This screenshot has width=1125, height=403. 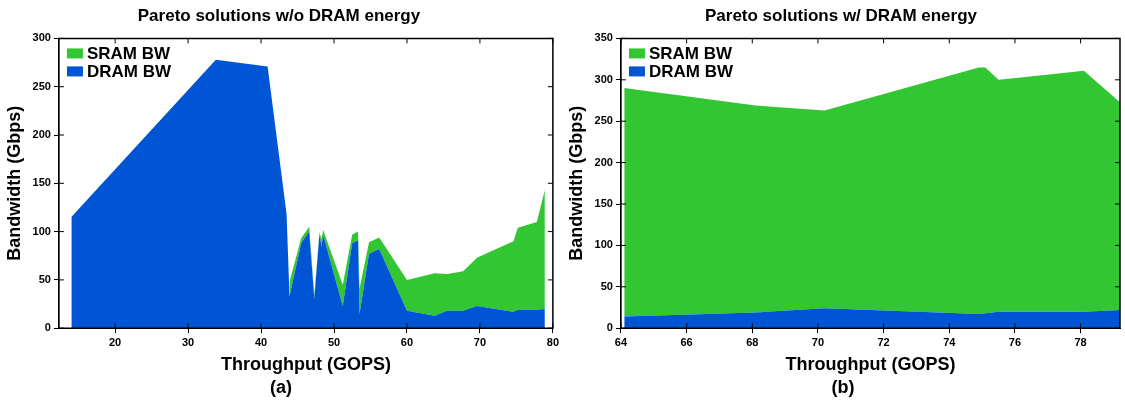 I want to click on x-tick-label: 72, so click(x=883, y=341).